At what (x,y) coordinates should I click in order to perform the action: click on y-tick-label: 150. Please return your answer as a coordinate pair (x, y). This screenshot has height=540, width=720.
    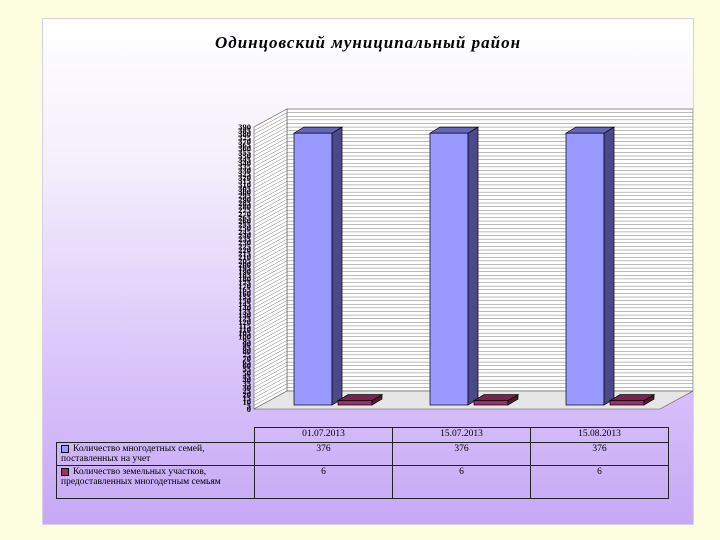
    Looking at the image, I should click on (244, 301).